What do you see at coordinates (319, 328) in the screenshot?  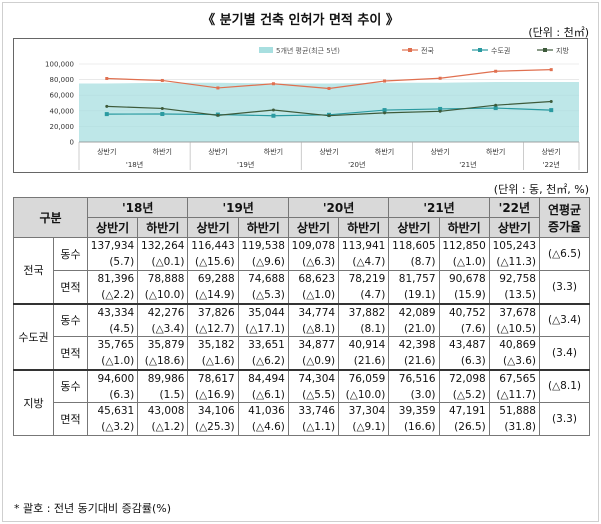 I see `cell-change: (△8.1)` at bounding box center [319, 328].